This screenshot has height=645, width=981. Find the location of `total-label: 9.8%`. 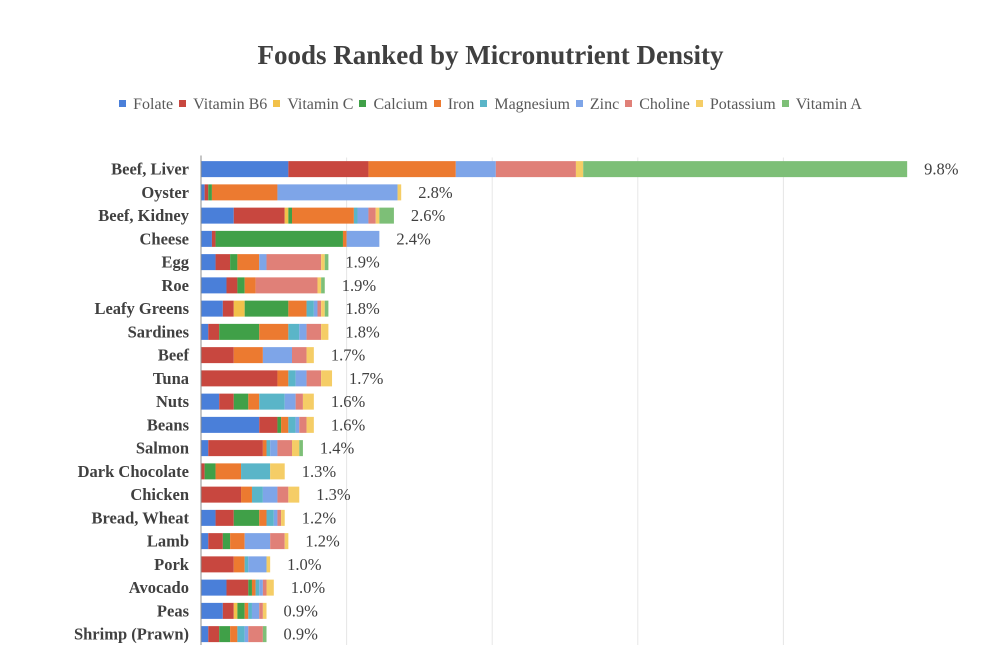

total-label: 9.8% is located at coordinates (941, 169).